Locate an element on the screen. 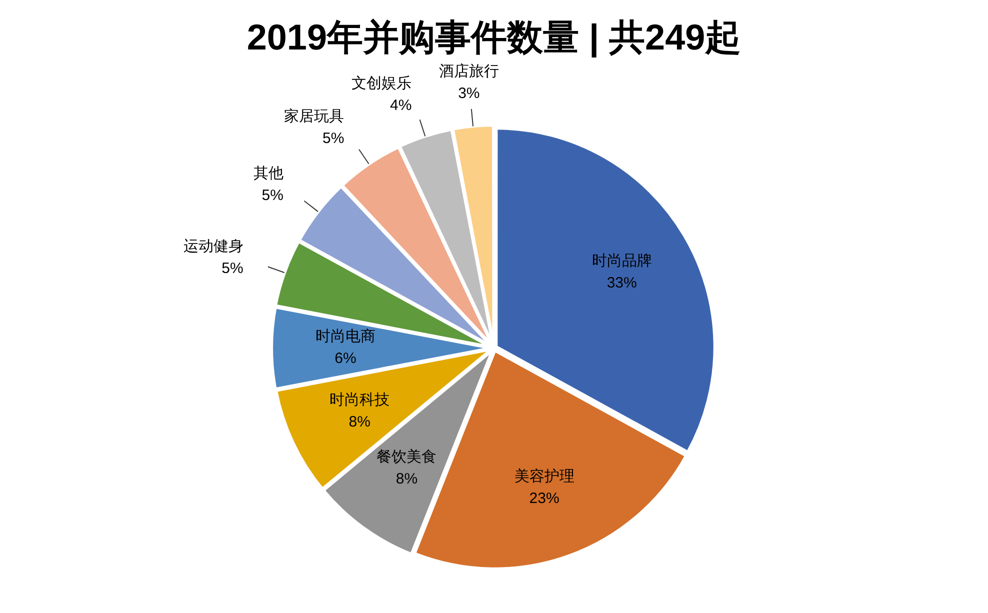  slice-label: 餐饮美食 is located at coordinates (406, 457).